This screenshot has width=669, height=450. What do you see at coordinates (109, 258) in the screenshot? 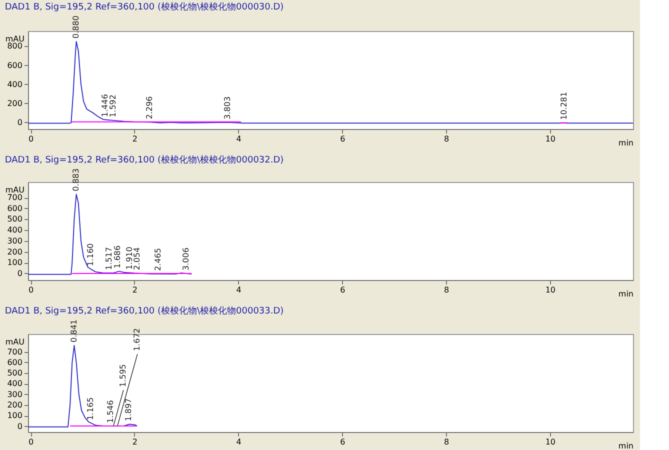
I see `annotation: 1.517` at bounding box center [109, 258].